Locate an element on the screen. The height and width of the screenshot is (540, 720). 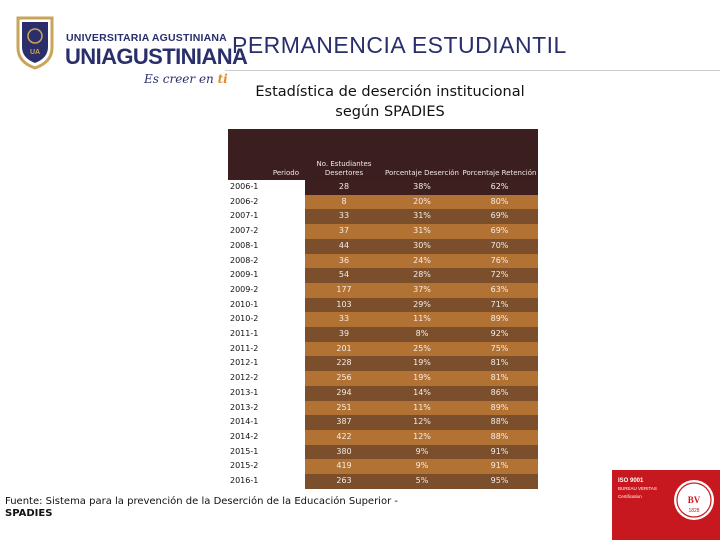
cell-period: 2013-1 is located at coordinates (266, 393).